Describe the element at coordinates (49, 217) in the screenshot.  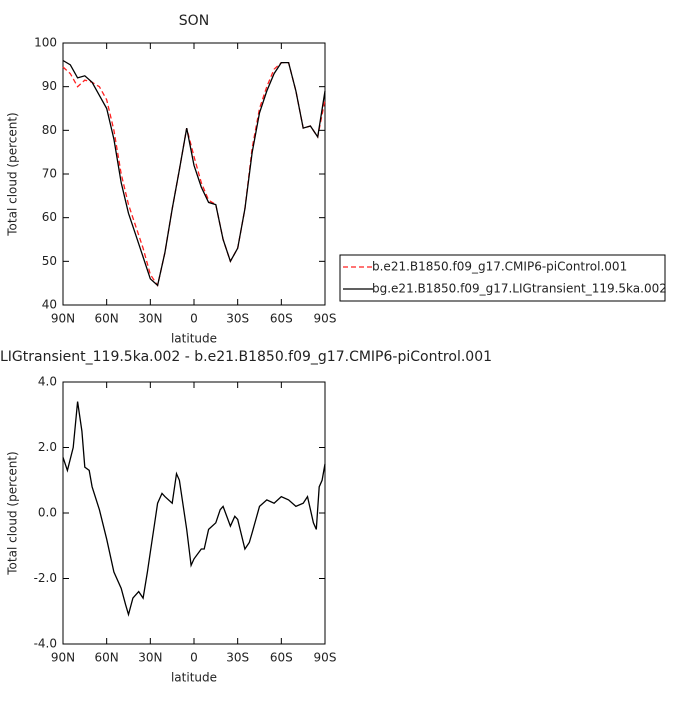
I see `y-tick-label: 60` at that location.